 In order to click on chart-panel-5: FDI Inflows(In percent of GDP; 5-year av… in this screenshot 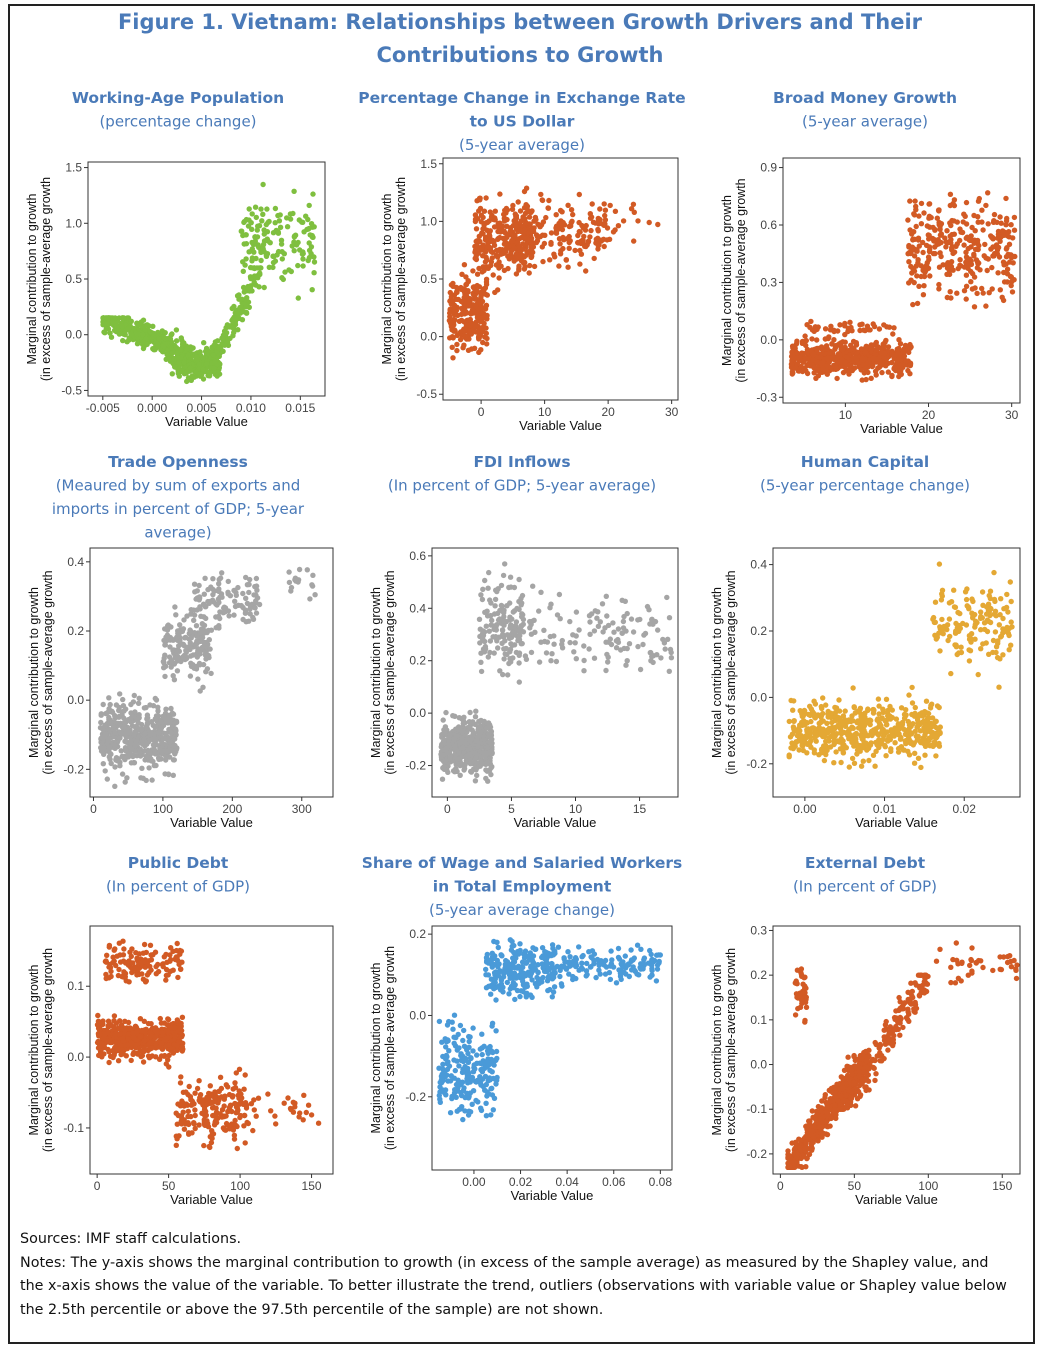, I will do `click(524, 641)`.